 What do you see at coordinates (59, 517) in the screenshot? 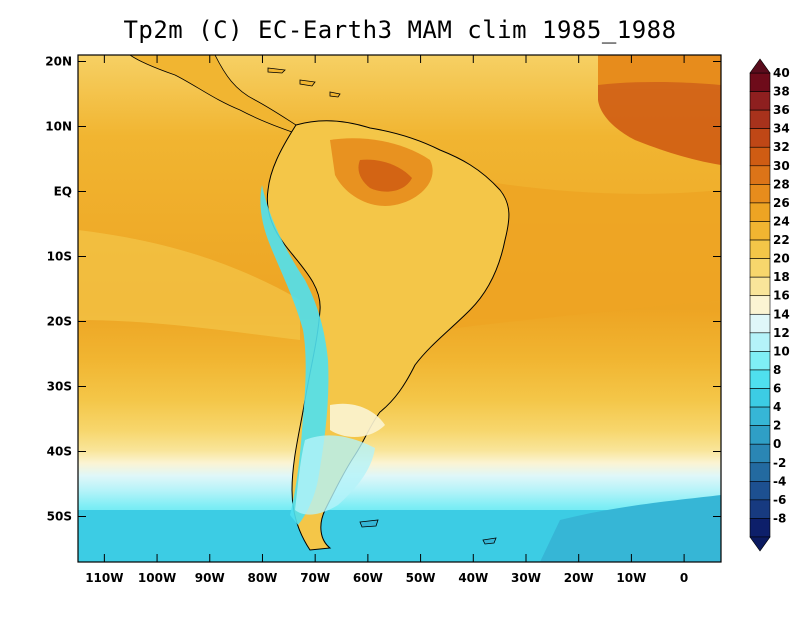
I see `lat-label: 50S` at bounding box center [59, 517].